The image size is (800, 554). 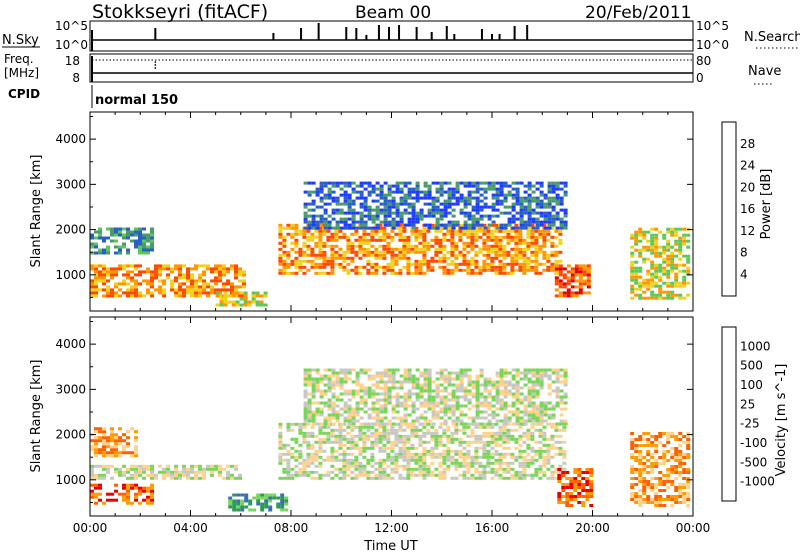 What do you see at coordinates (90, 528) in the screenshot?
I see `xtick-label: 00:00` at bounding box center [90, 528].